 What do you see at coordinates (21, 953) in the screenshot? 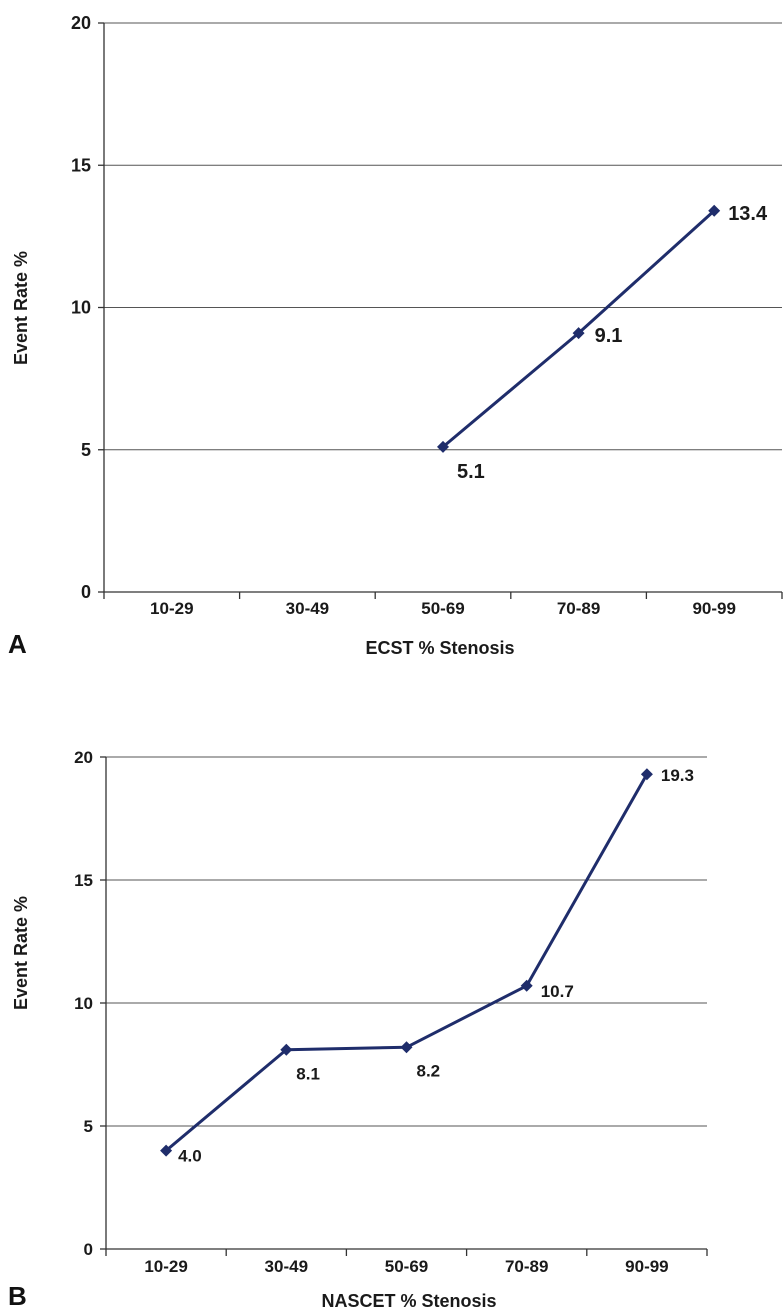
I see `chart-b-y-axis-title: Event Rate %` at bounding box center [21, 953].